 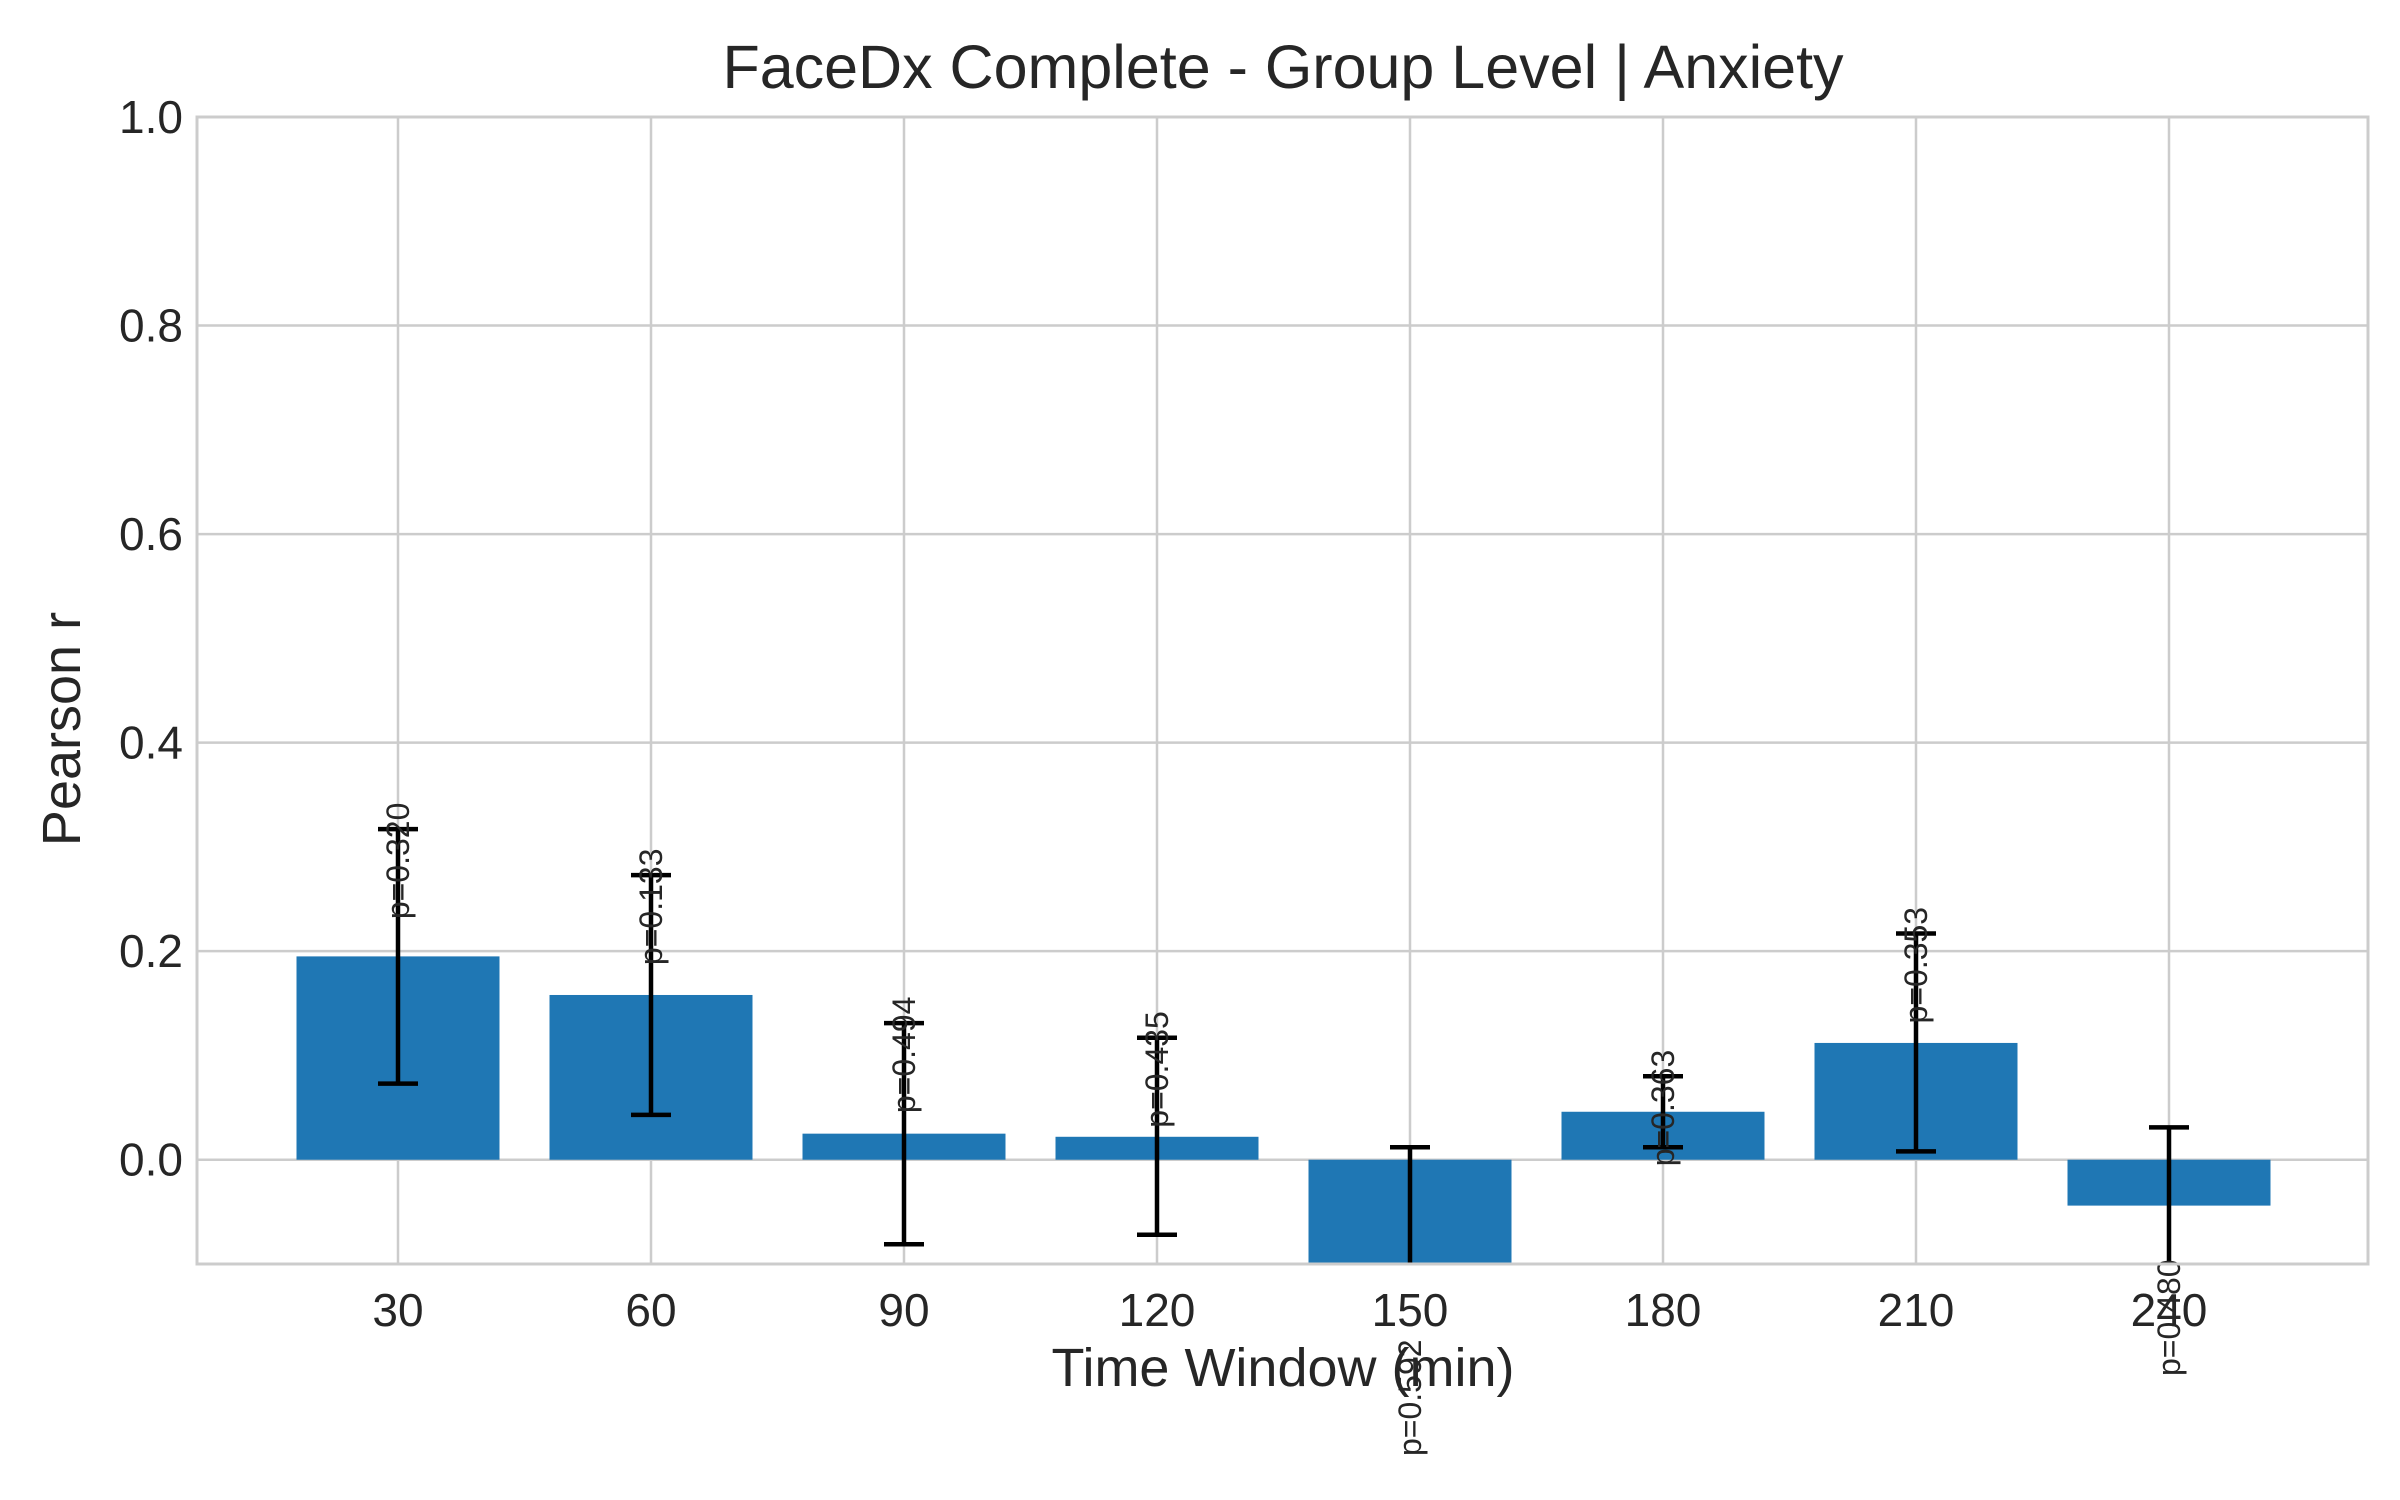 What do you see at coordinates (151, 117) in the screenshot?
I see `y-tick-label: 1.0` at bounding box center [151, 117].